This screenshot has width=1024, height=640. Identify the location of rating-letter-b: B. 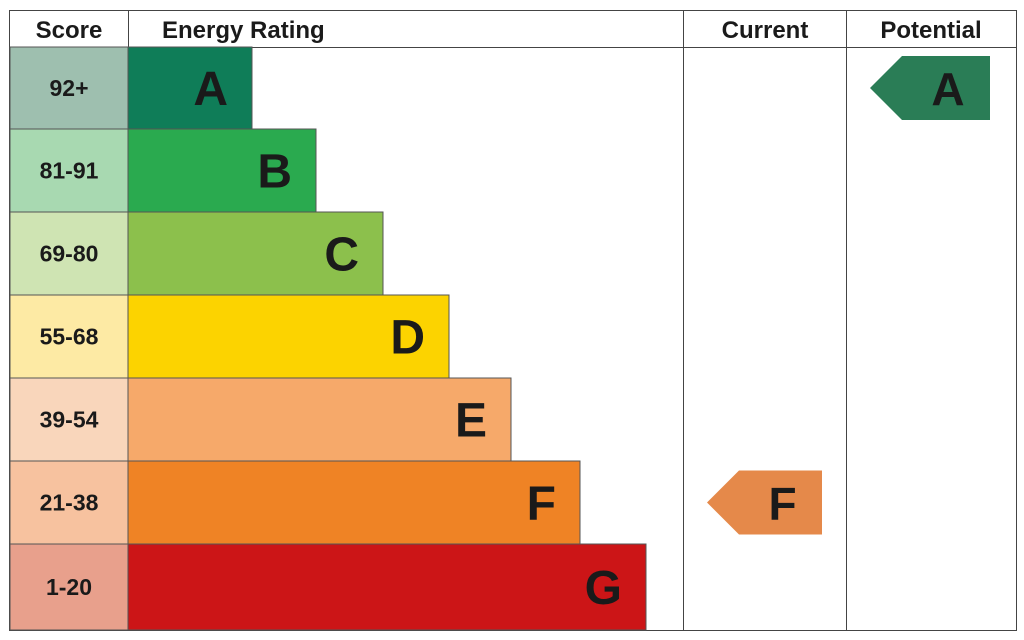
(274, 172).